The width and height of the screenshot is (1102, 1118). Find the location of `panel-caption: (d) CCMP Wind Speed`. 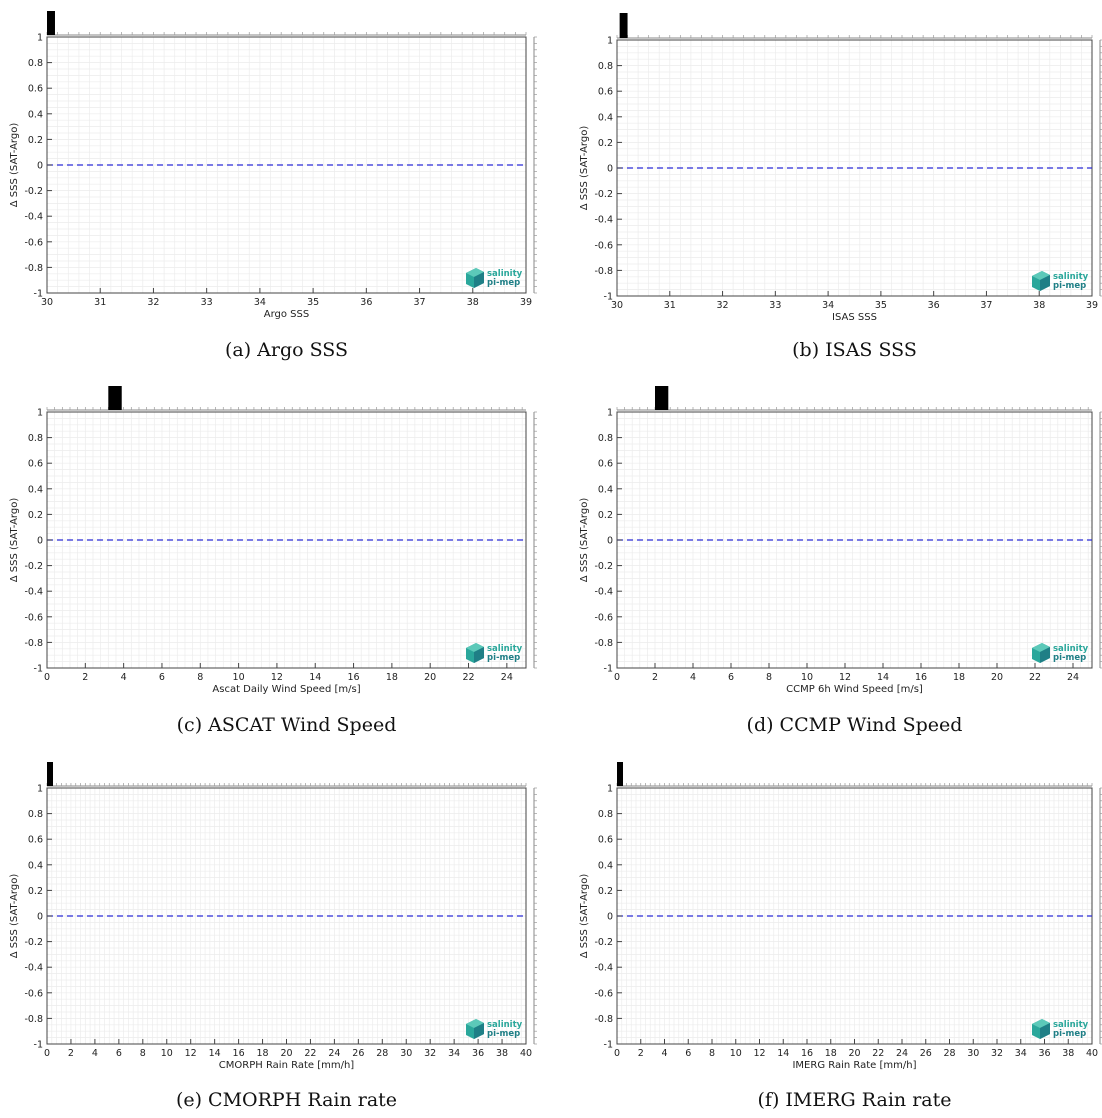

panel-caption: (d) CCMP Wind Speed is located at coordinates (855, 725).